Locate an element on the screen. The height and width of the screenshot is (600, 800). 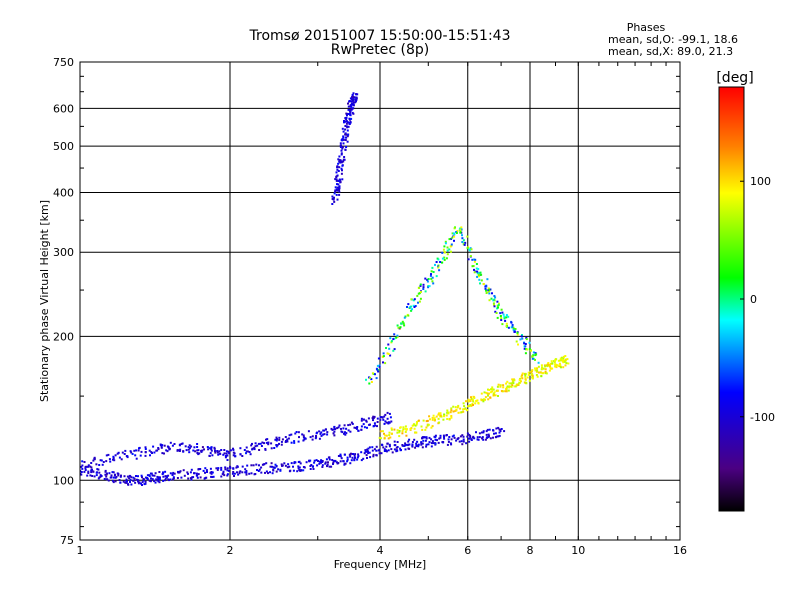
stats-x-mode: mean, sd,X: 89.0, 21.3 is located at coordinates (670, 51).